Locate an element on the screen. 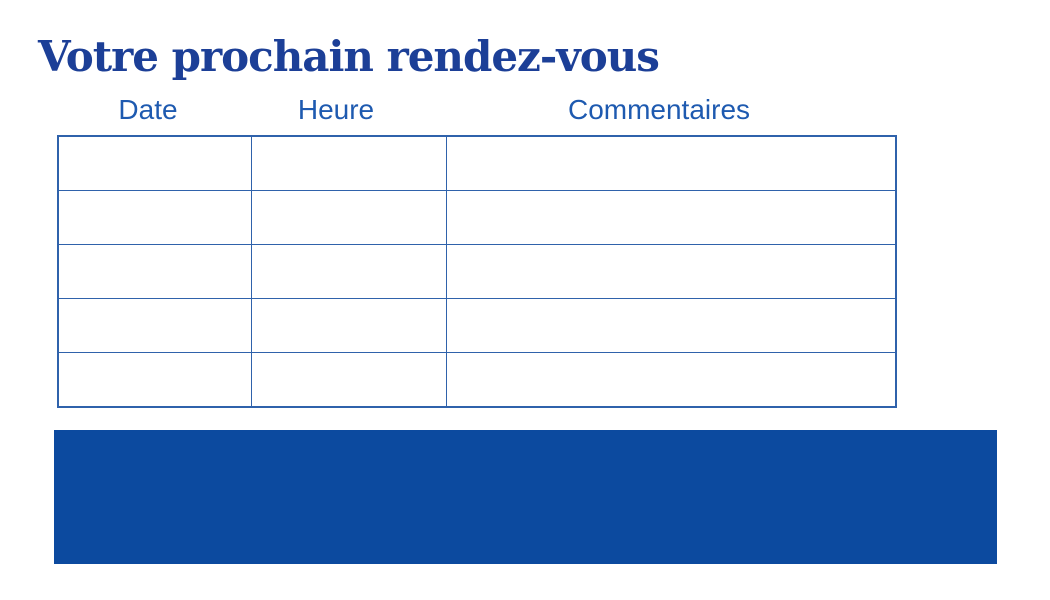  column-header-heure: Heure is located at coordinates (336, 109).